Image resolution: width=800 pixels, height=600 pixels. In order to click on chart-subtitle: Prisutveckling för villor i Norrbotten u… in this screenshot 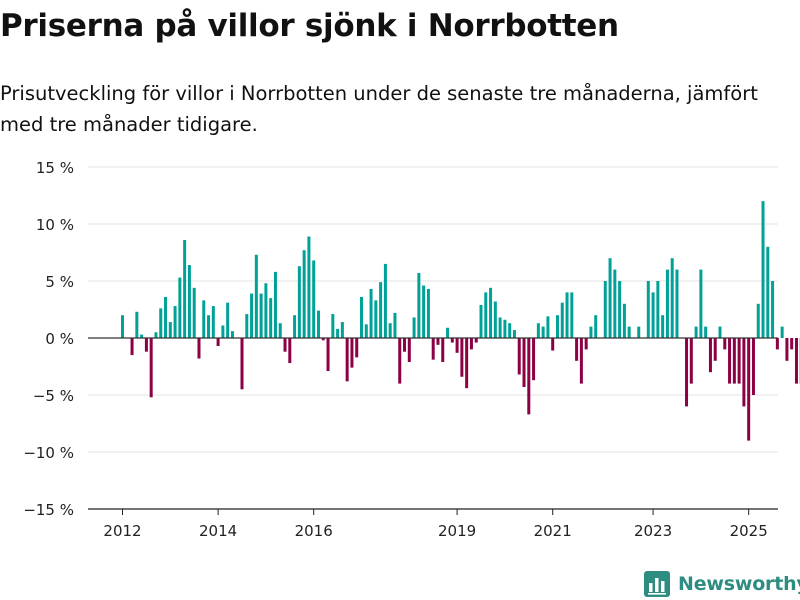, I will do `click(379, 109)`.